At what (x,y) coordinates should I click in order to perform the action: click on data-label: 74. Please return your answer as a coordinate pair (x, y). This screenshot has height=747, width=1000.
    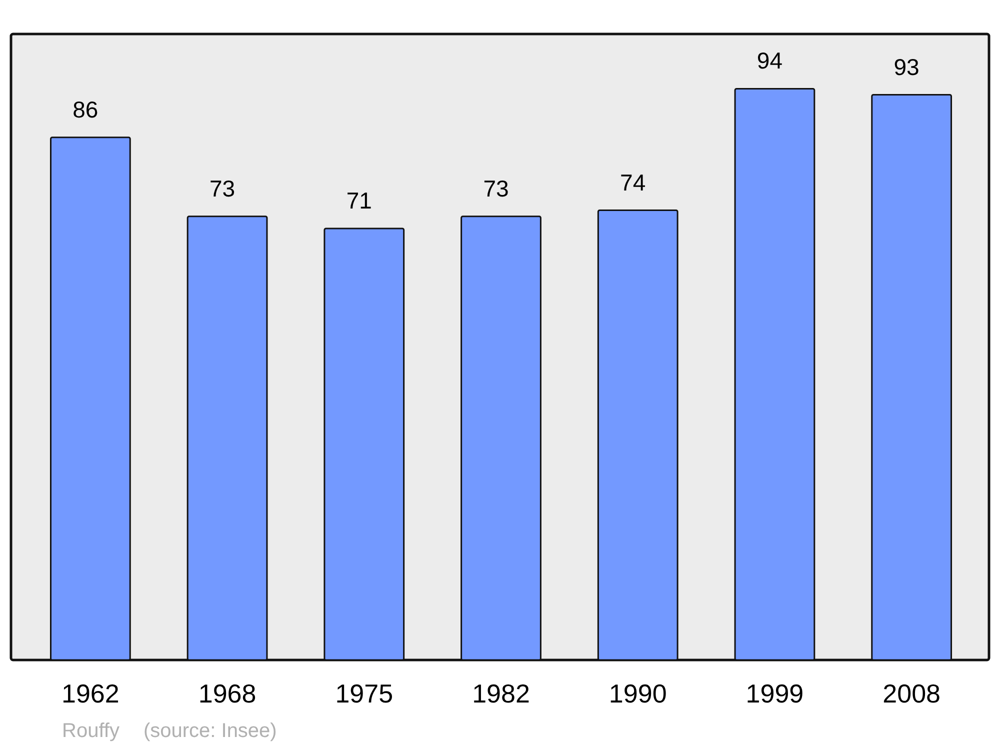
    Looking at the image, I should click on (633, 182).